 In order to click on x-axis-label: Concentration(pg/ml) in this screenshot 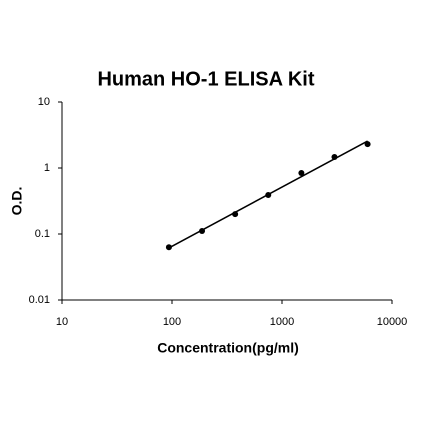, I will do `click(228, 348)`.